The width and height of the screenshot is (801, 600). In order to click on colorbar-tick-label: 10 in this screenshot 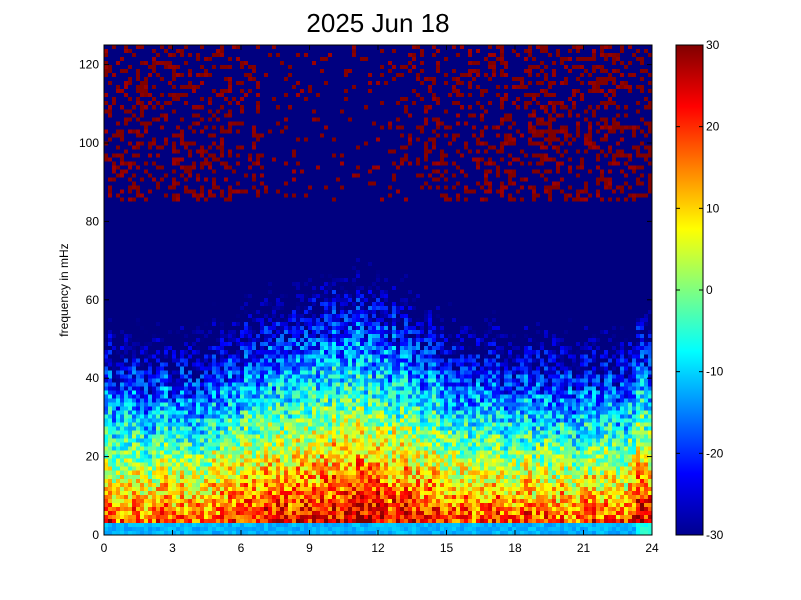, I will do `click(713, 208)`.